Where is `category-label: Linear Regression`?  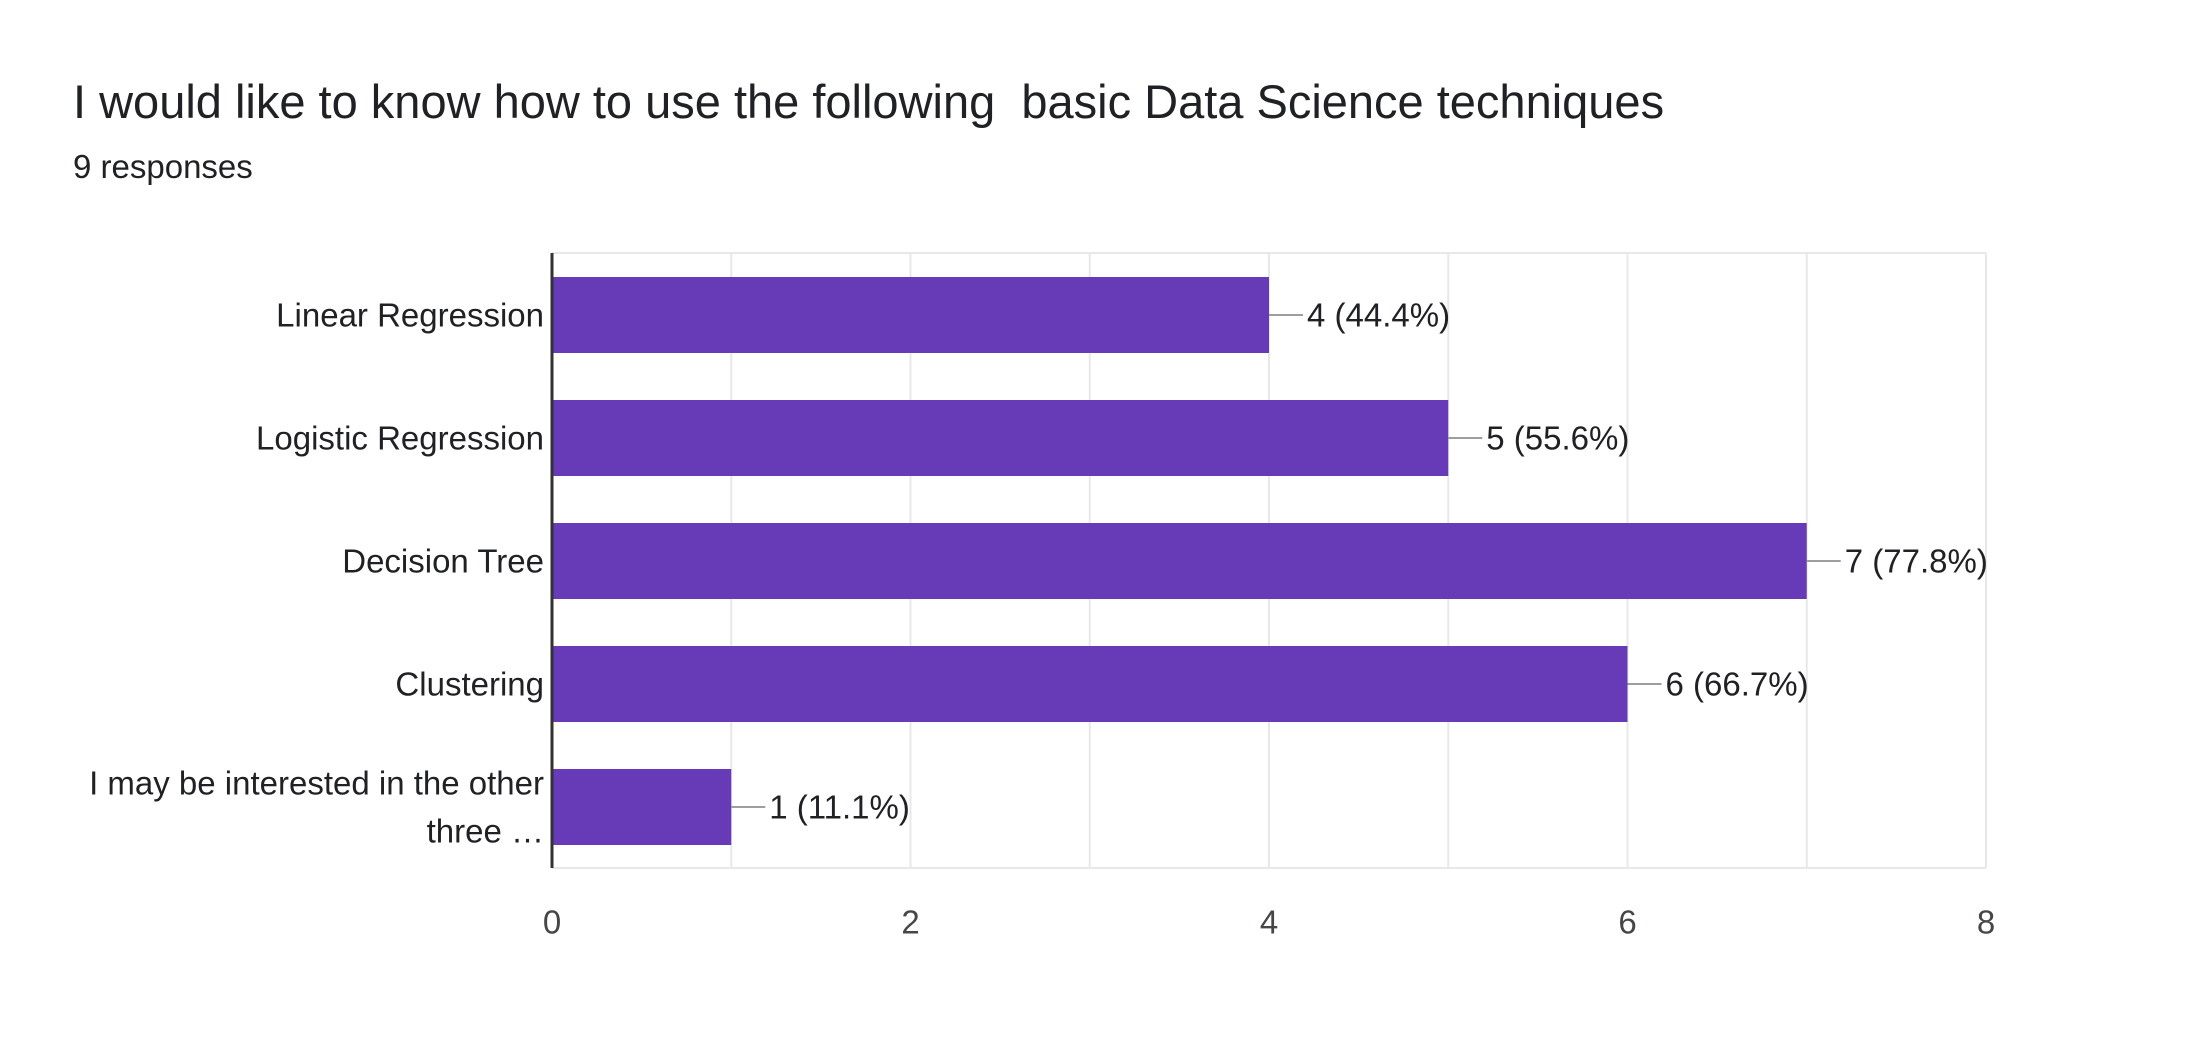
category-label: Linear Regression is located at coordinates (410, 315).